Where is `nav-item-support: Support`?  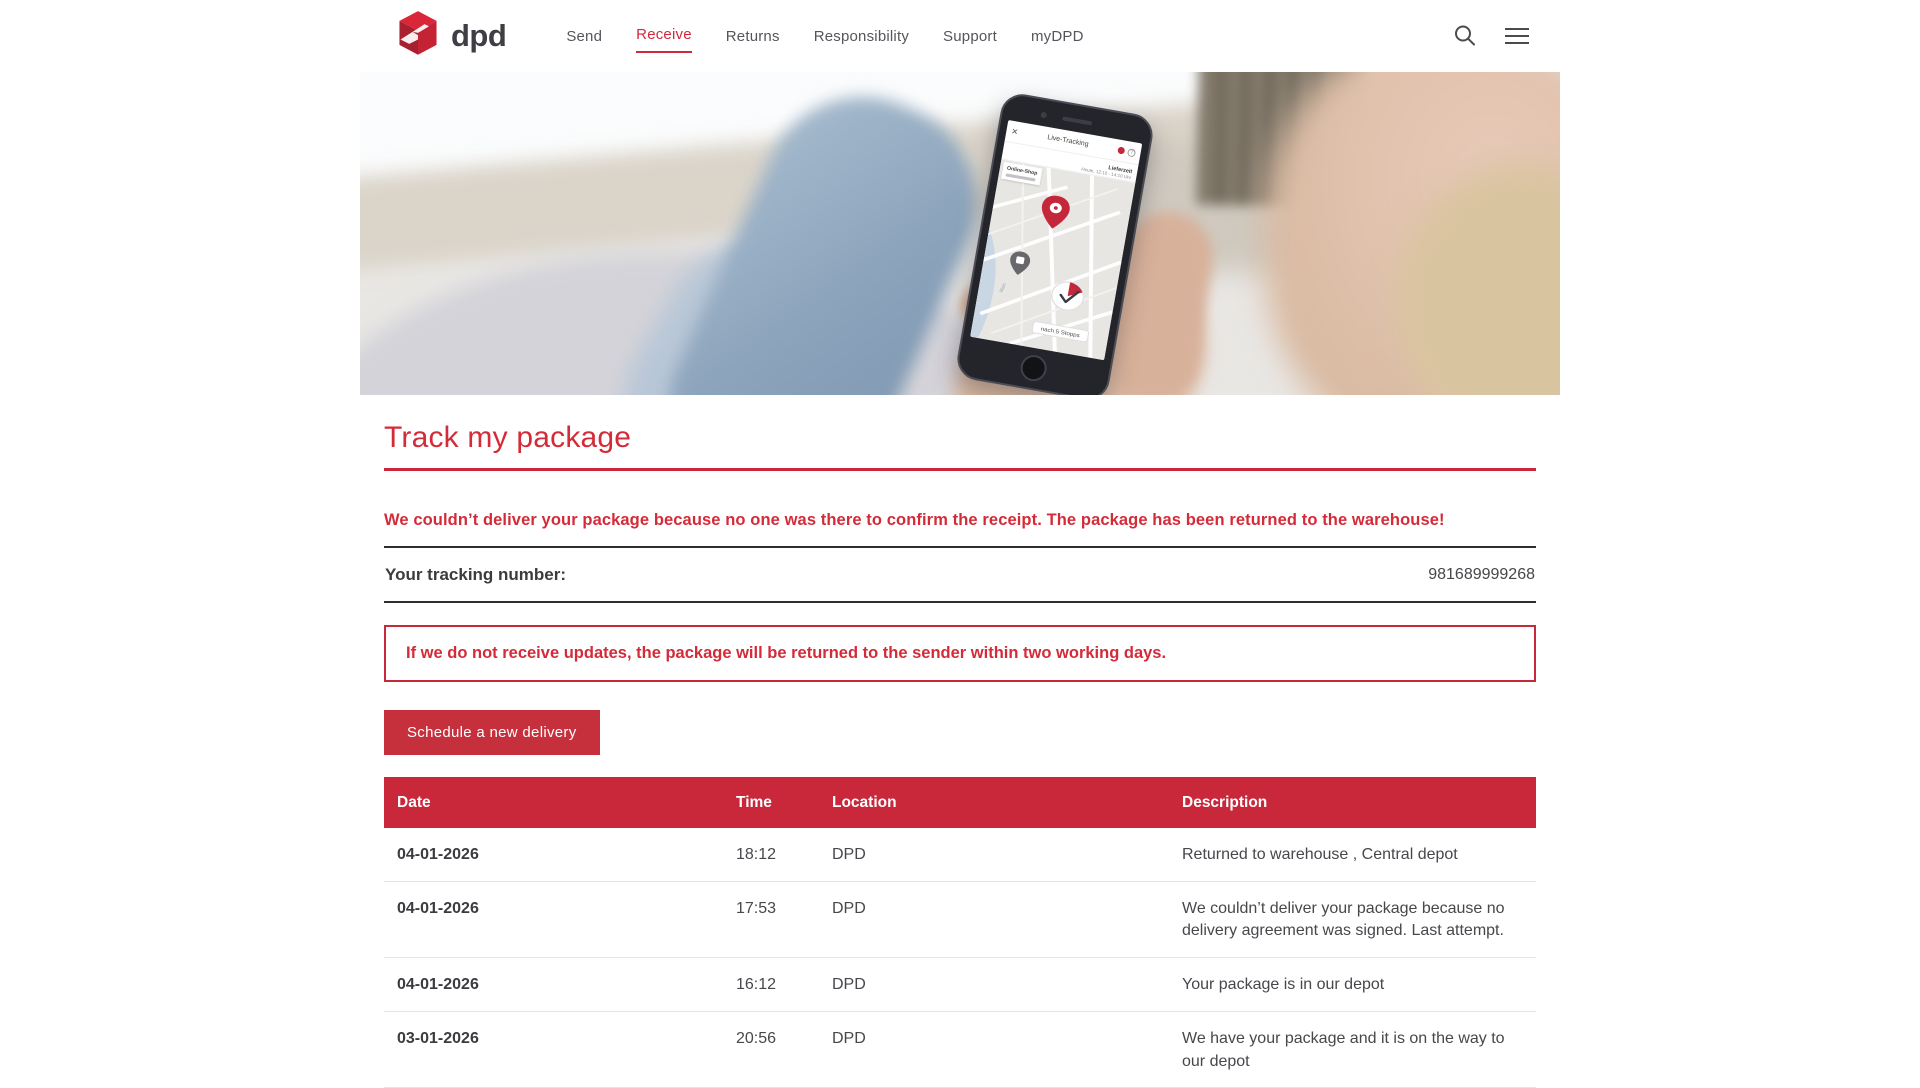 nav-item-support: Support is located at coordinates (970, 36).